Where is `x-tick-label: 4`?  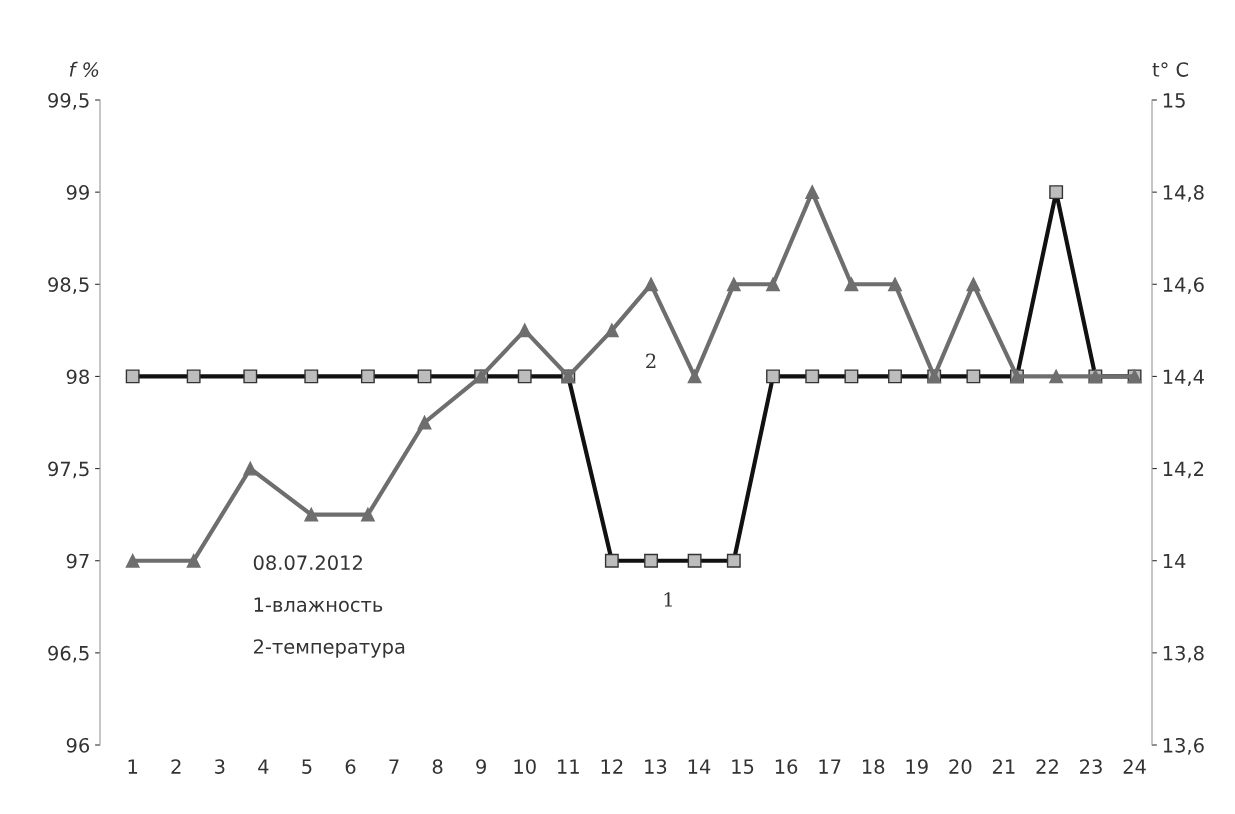 x-tick-label: 4 is located at coordinates (263, 766).